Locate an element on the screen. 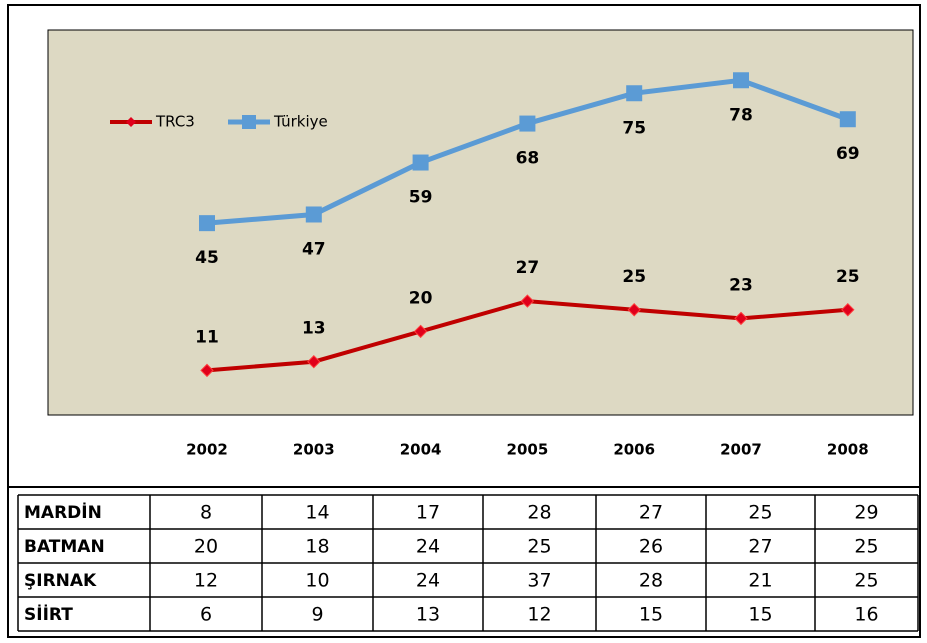  x-tick-label: 2007 is located at coordinates (741, 450).